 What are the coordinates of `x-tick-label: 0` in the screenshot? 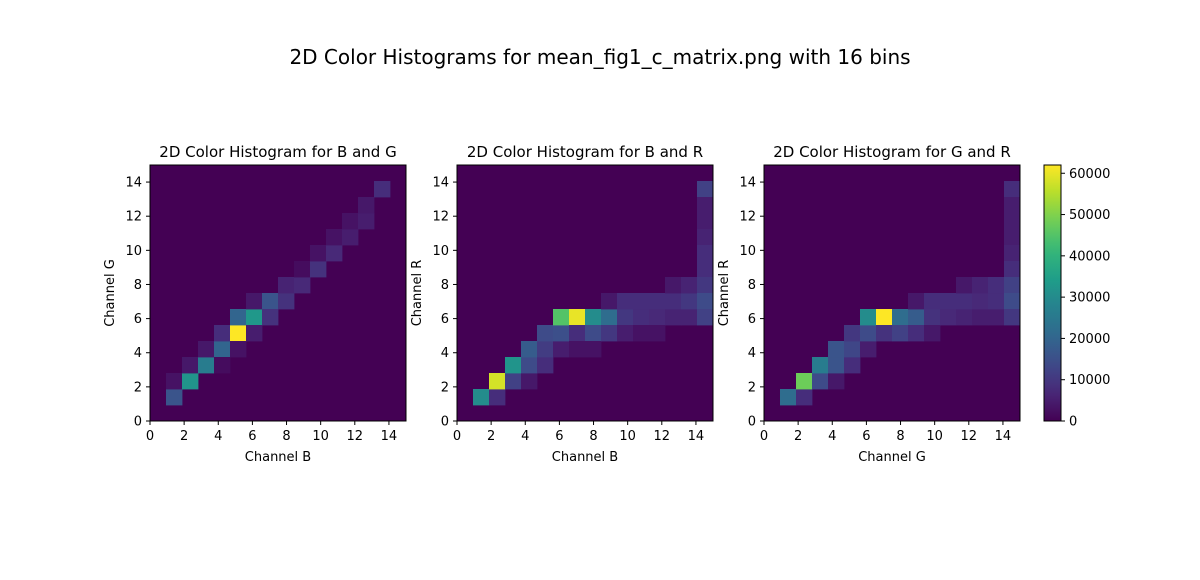 It's located at (150, 436).